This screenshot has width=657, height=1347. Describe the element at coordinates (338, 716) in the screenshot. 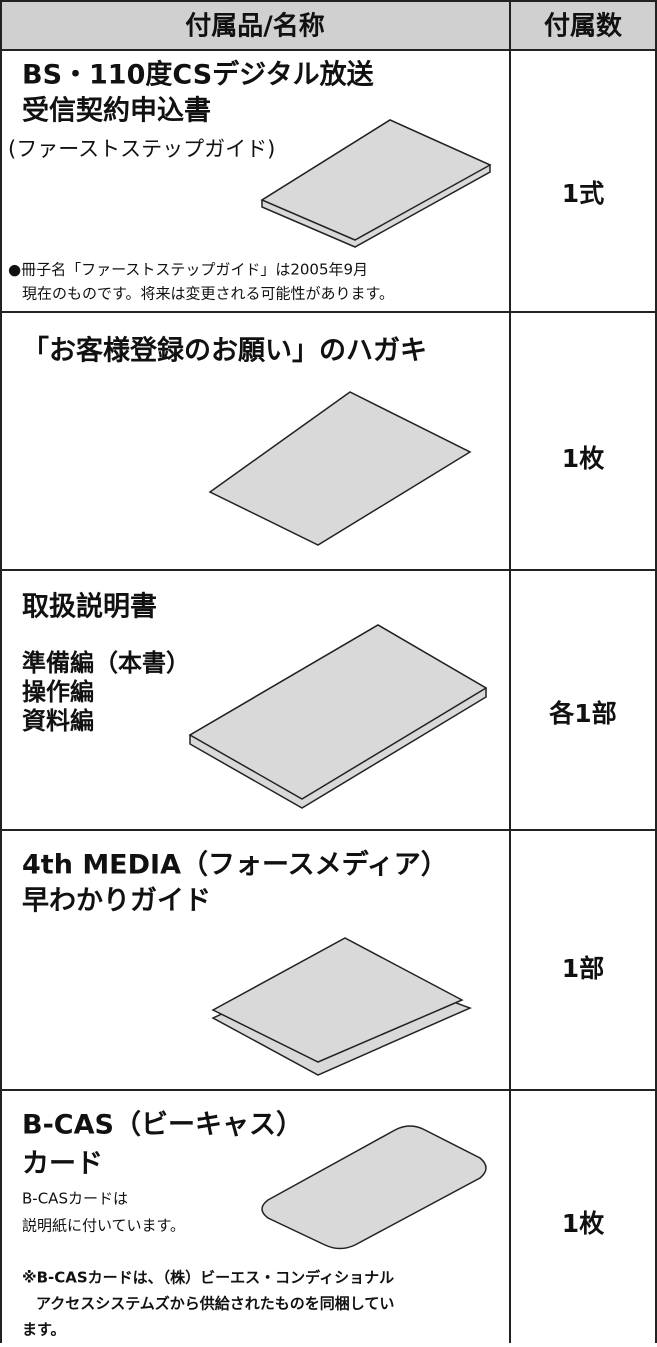

I see `manual-illustration` at that location.